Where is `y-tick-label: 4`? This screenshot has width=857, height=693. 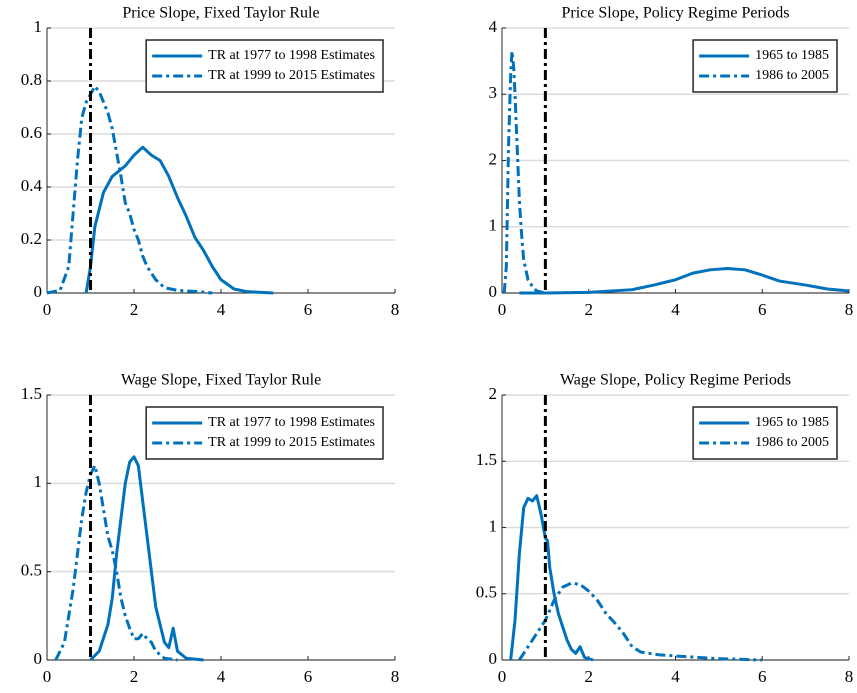 y-tick-label: 4 is located at coordinates (493, 26).